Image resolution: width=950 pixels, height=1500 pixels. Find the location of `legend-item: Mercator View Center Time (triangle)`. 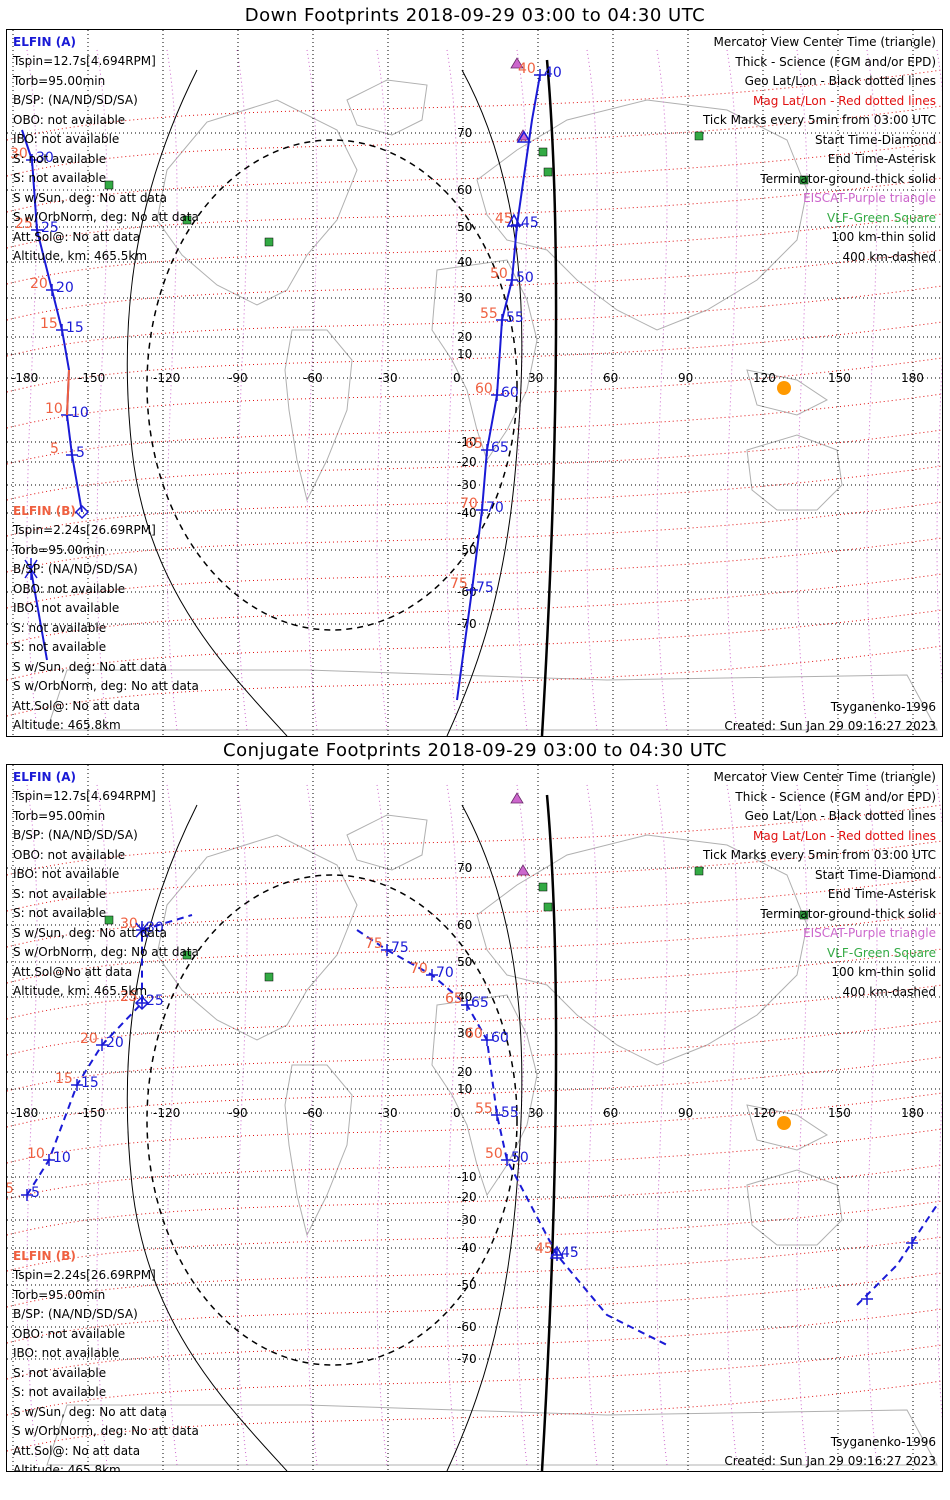

legend-item: Mercator View Center Time (triangle) is located at coordinates (824, 42).